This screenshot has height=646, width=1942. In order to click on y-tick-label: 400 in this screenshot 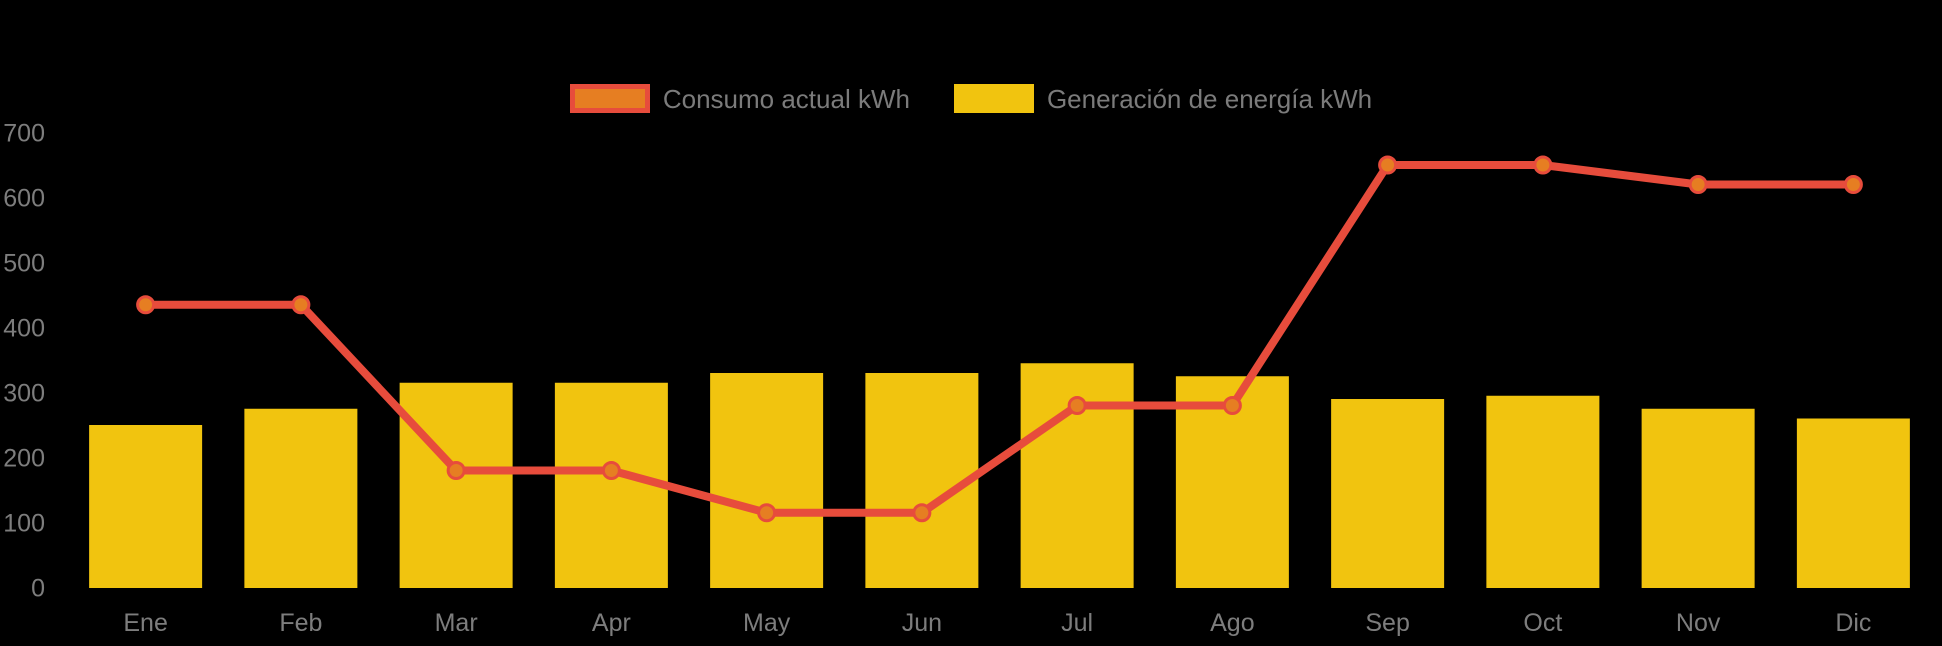, I will do `click(24, 329)`.